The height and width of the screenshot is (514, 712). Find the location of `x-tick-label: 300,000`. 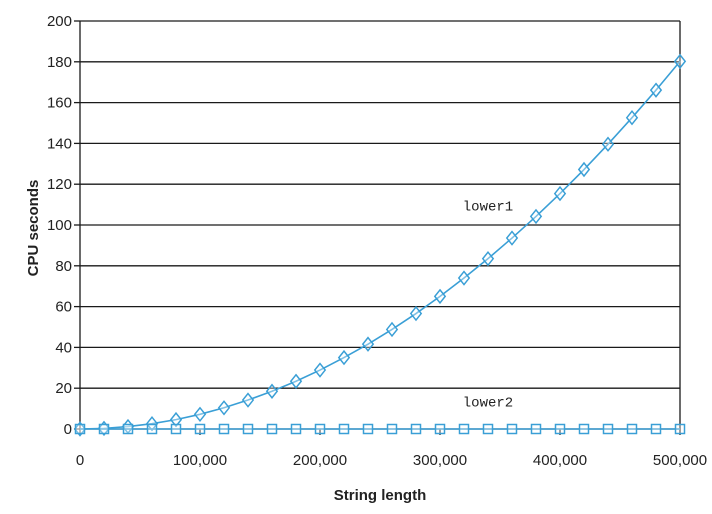

x-tick-label: 300,000 is located at coordinates (440, 460).